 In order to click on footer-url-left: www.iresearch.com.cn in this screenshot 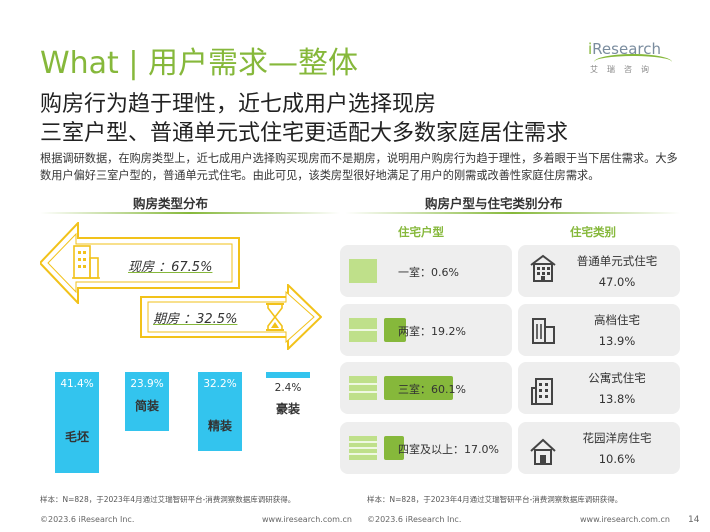, I will do `click(307, 519)`.